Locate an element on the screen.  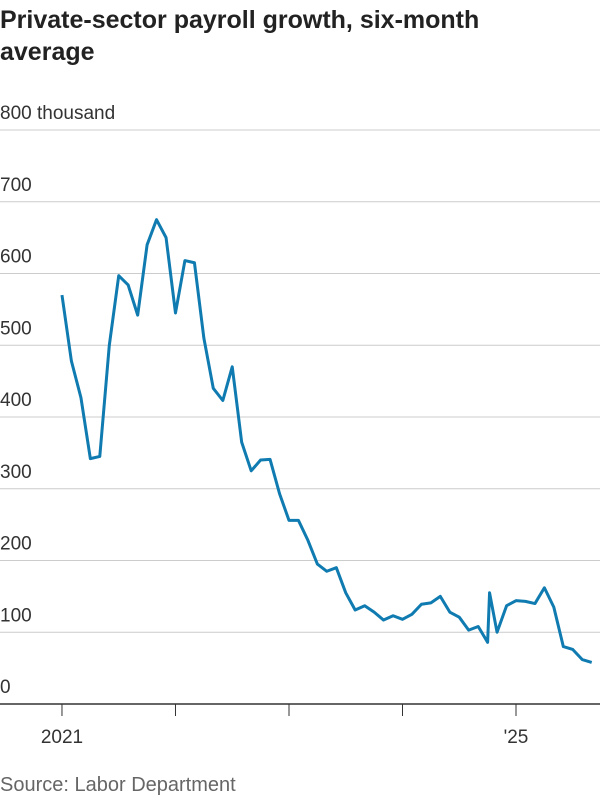
y-tick-label: 0 is located at coordinates (5, 687).